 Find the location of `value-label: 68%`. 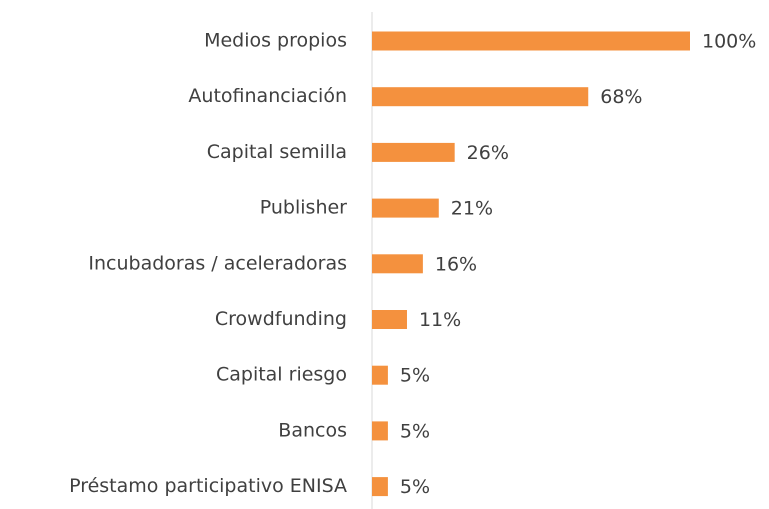

value-label: 68% is located at coordinates (621, 97).